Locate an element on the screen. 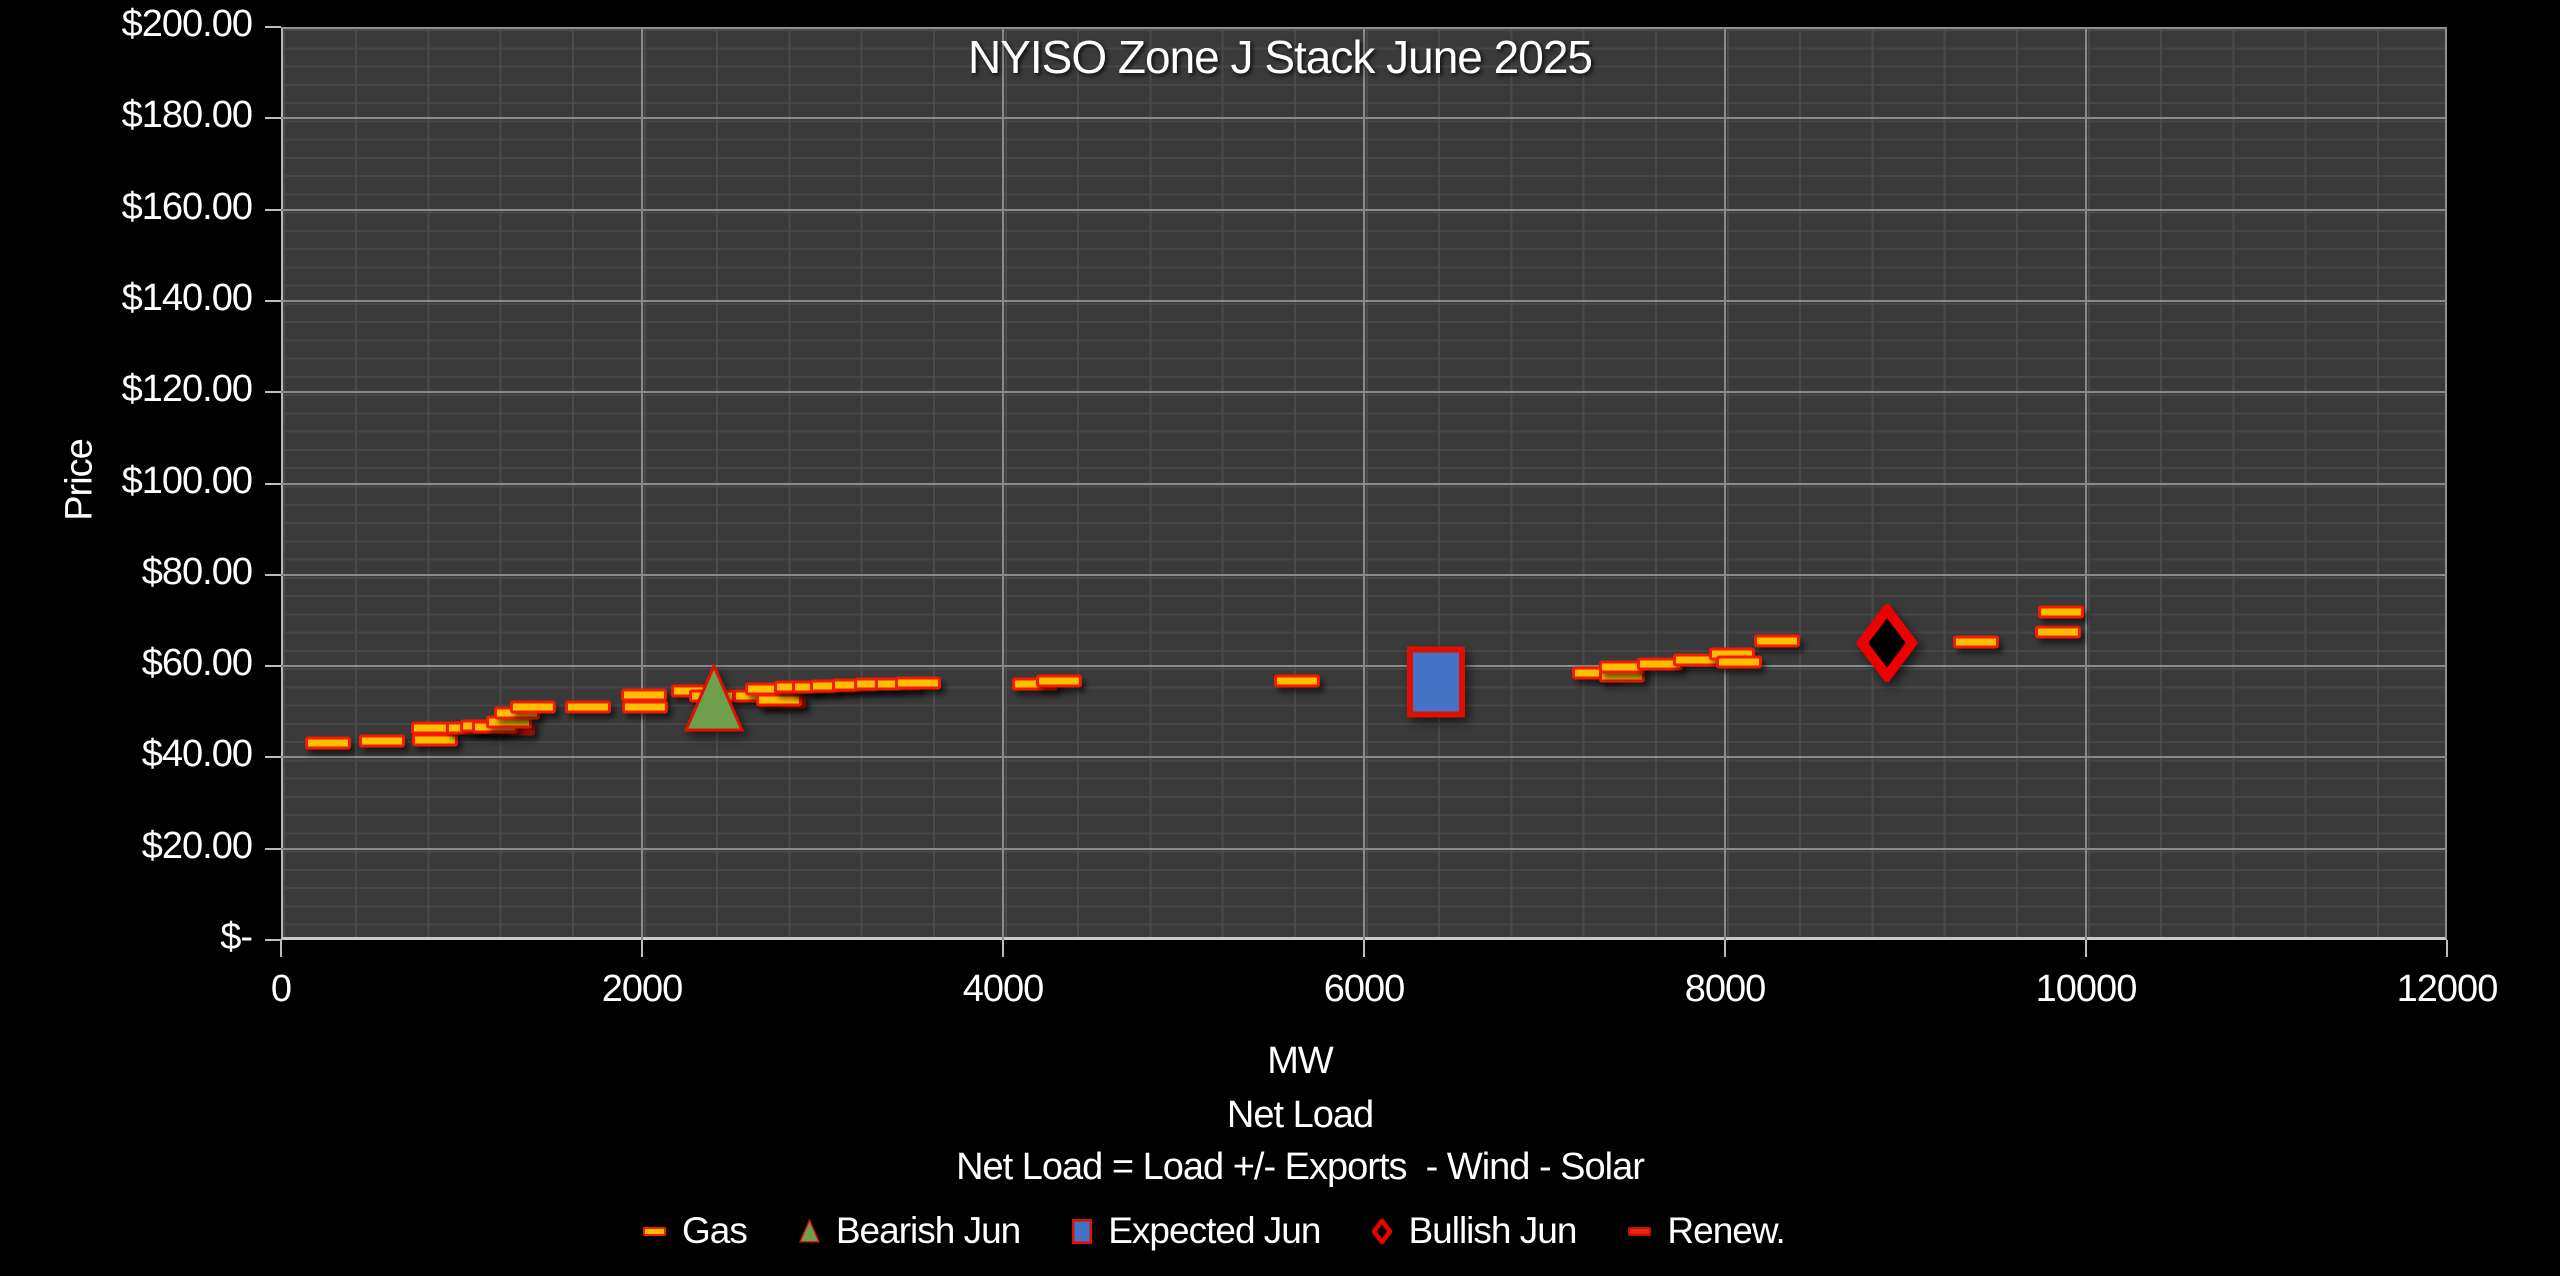 The image size is (2560, 1276). y-tick-label: $180.00 is located at coordinates (187, 115).